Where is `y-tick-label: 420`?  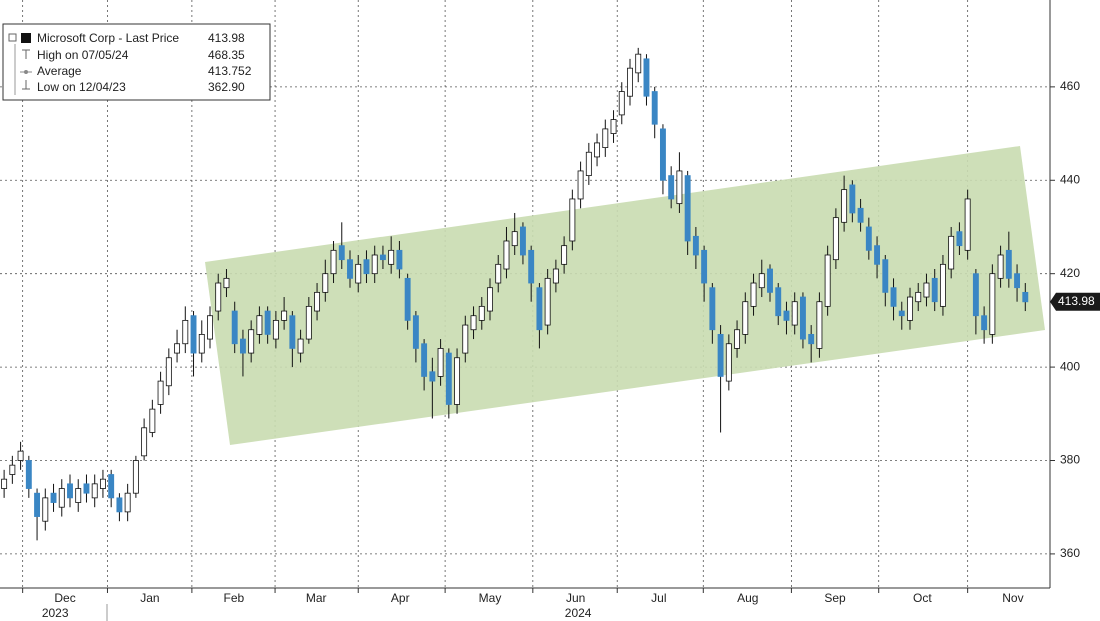 y-tick-label: 420 is located at coordinates (1070, 273).